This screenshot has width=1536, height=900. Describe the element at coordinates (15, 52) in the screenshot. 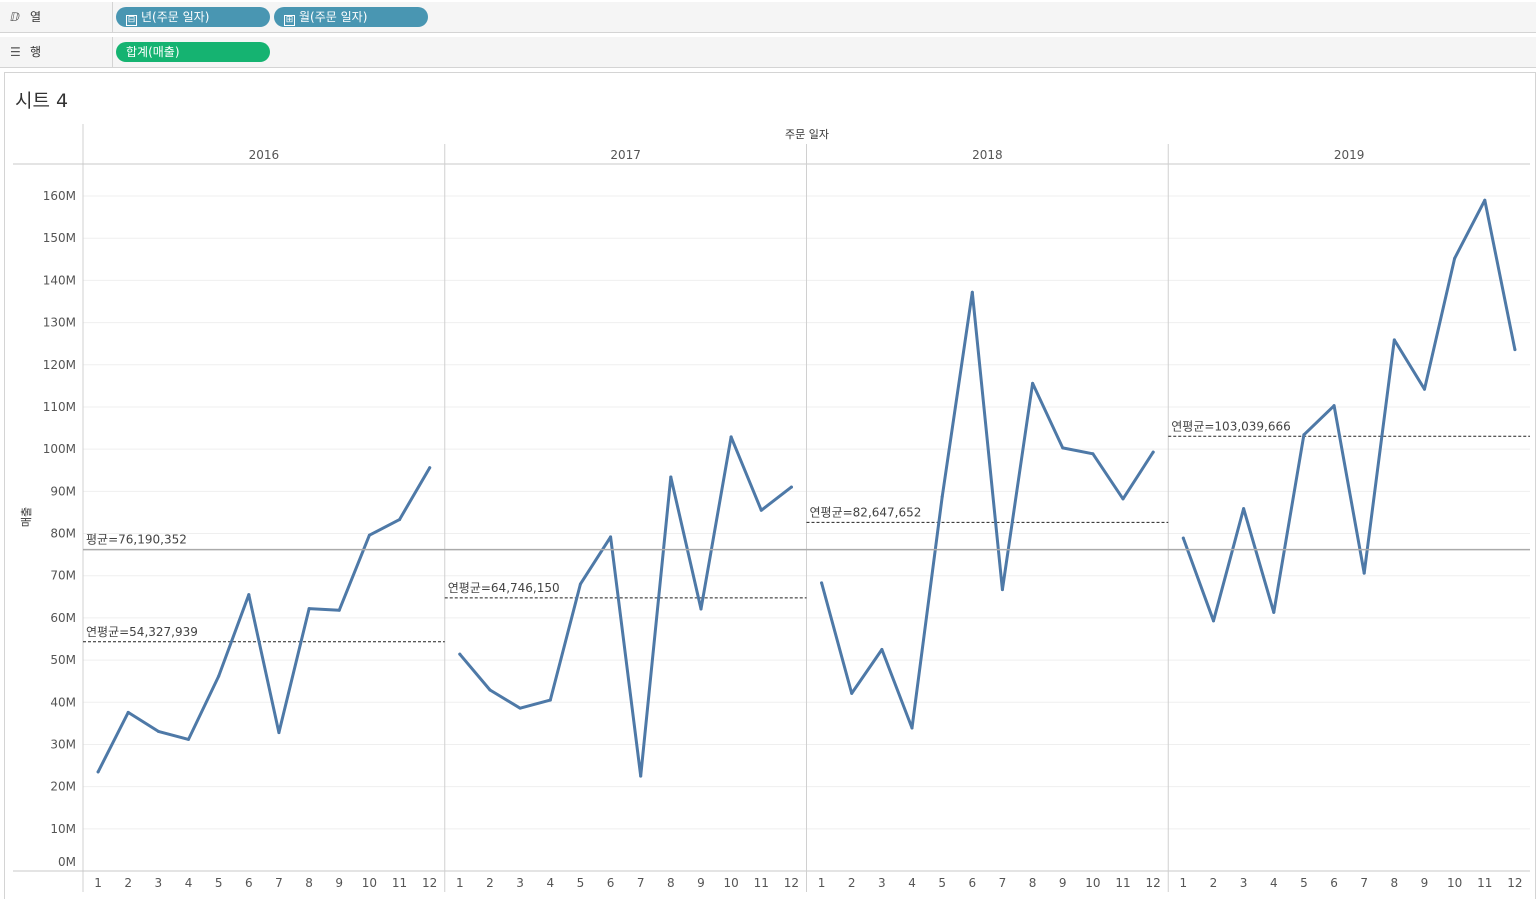

I see `rows-icon: ☰` at that location.